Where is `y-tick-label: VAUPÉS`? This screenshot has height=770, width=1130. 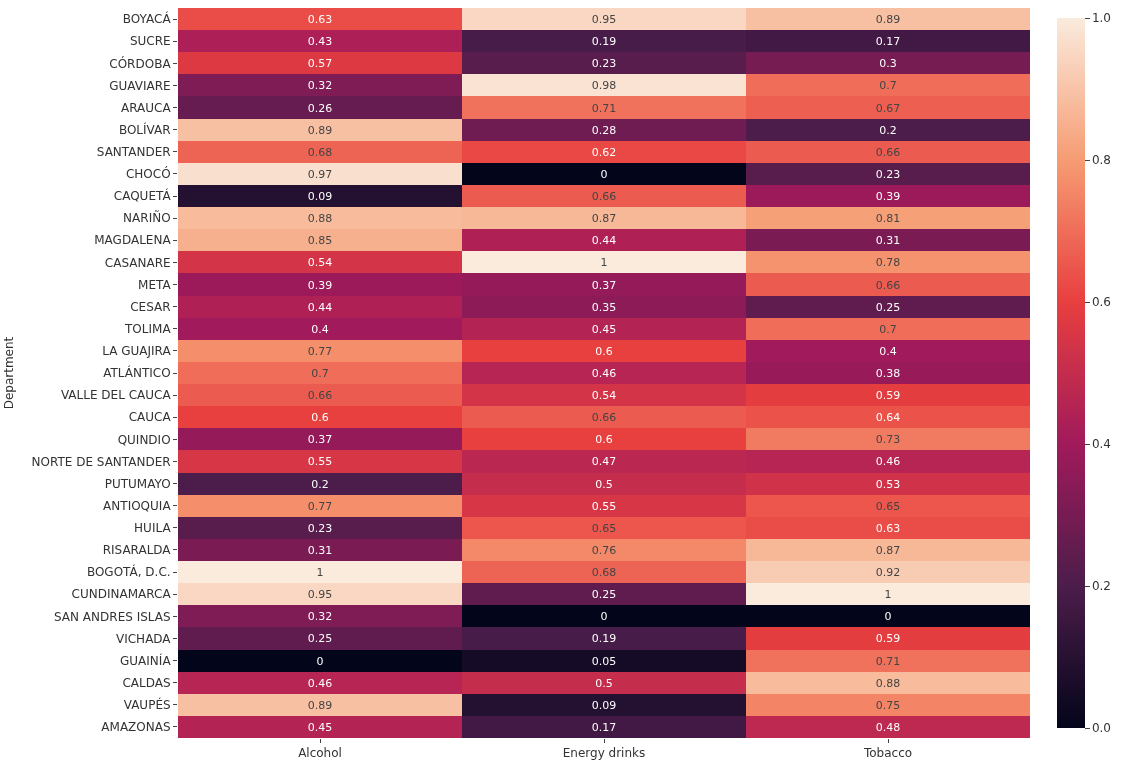 y-tick-label: VAUPÉS is located at coordinates (147, 705).